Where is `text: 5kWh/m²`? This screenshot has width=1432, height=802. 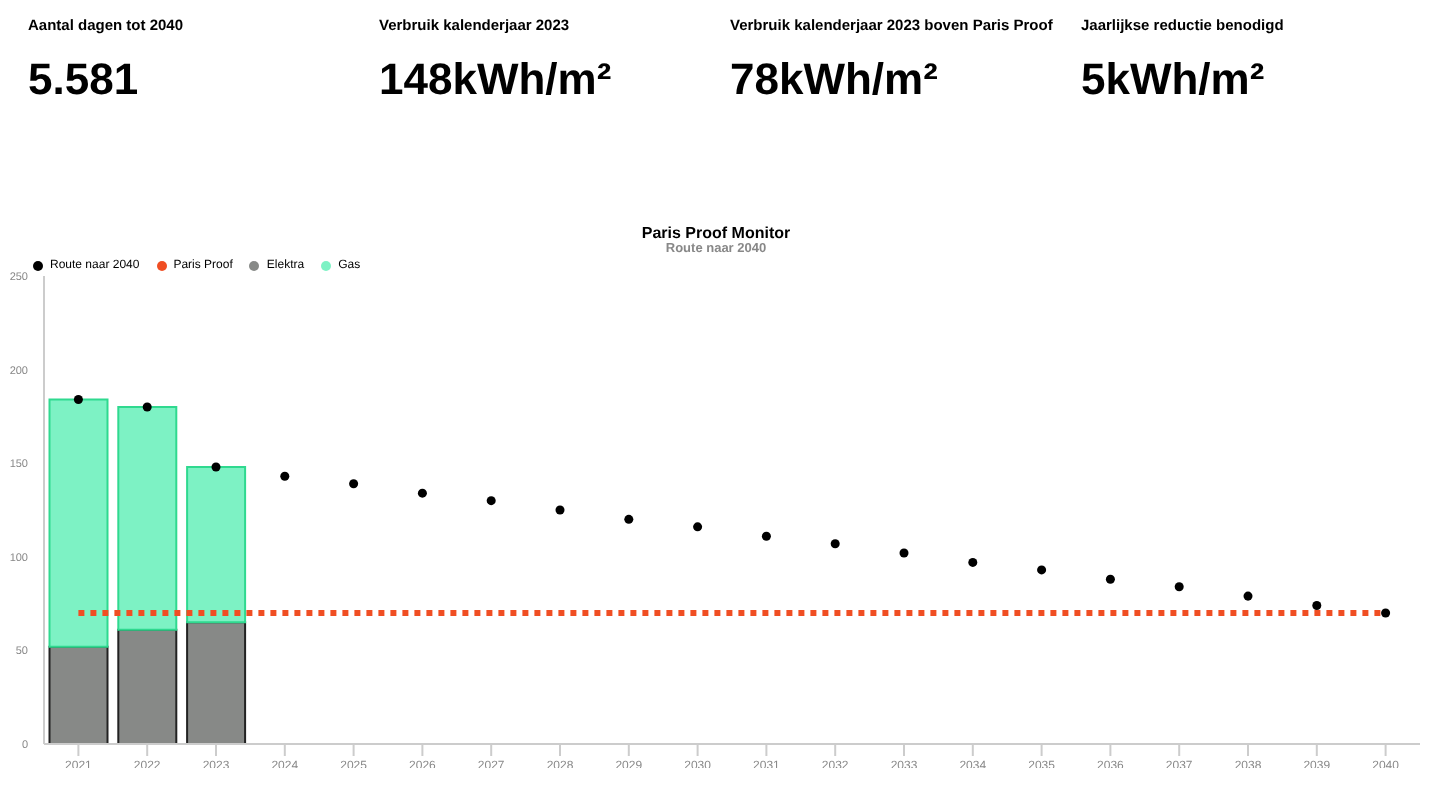
text: 5kWh/m² is located at coordinates (1174, 80).